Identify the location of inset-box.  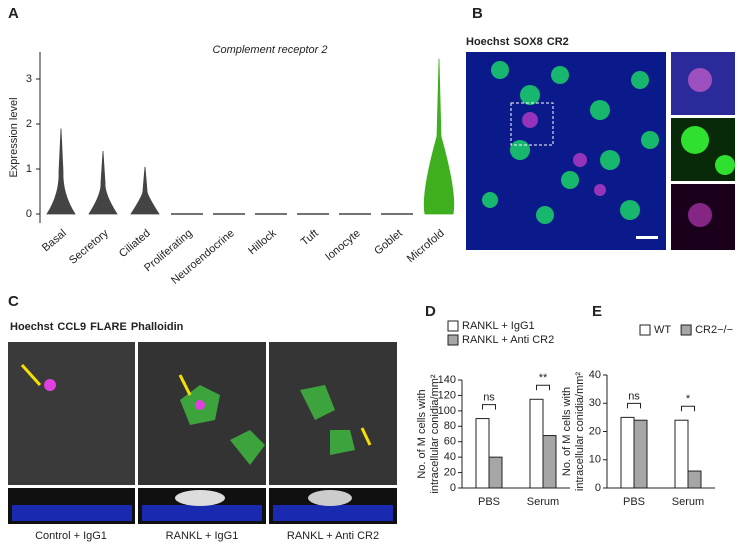
(532, 124).